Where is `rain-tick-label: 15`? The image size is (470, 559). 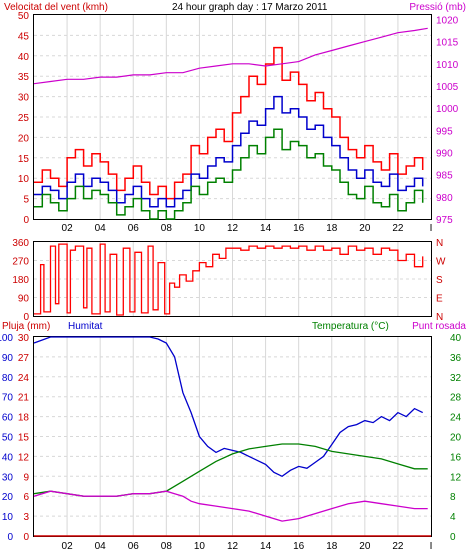 rain-tick-label: 15 is located at coordinates (24, 438).